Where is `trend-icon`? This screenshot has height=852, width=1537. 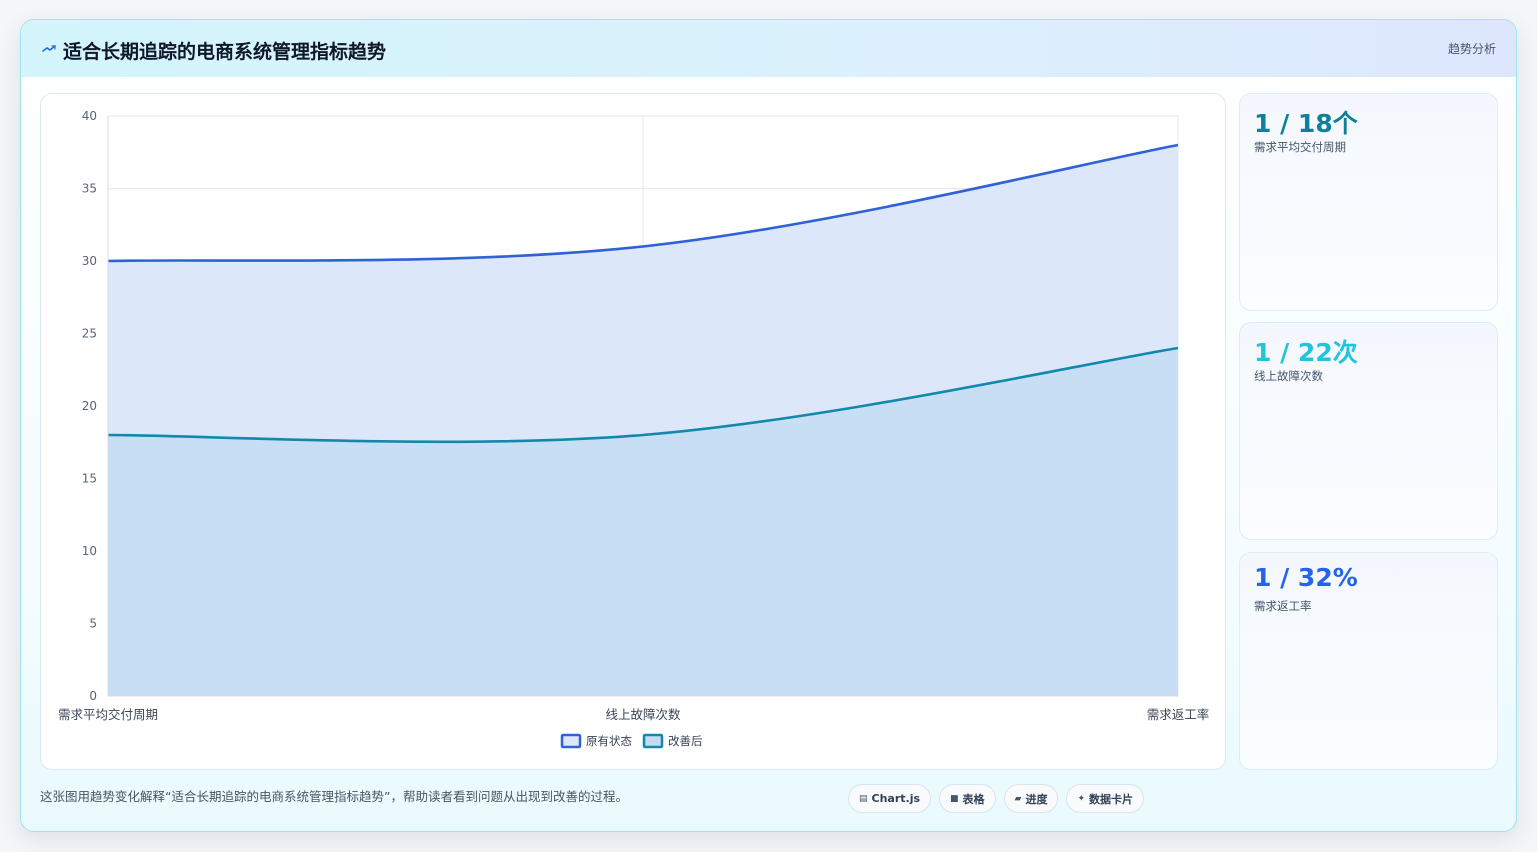
trend-icon is located at coordinates (49, 48).